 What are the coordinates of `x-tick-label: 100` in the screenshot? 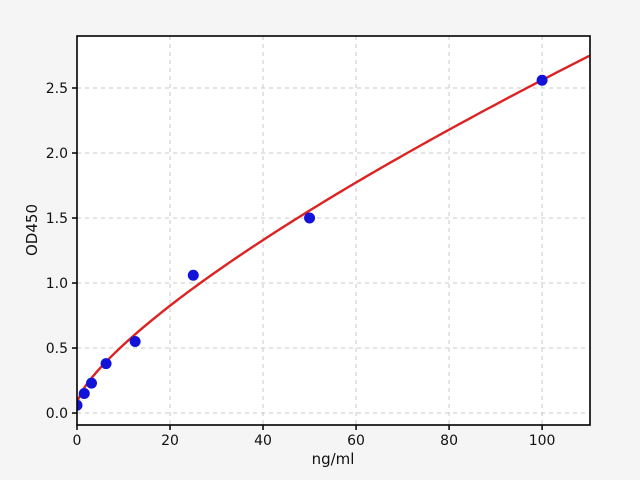 It's located at (542, 441).